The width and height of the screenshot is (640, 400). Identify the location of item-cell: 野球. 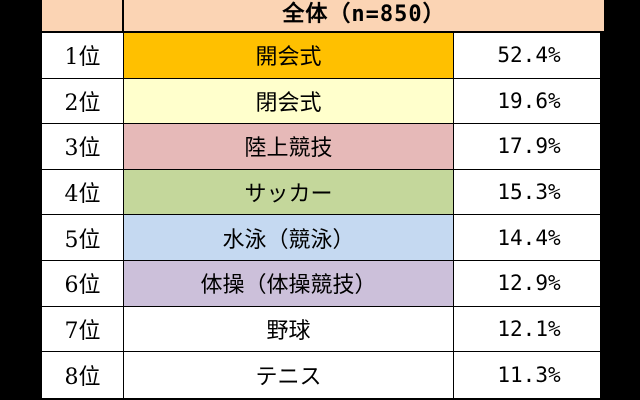
(289, 329).